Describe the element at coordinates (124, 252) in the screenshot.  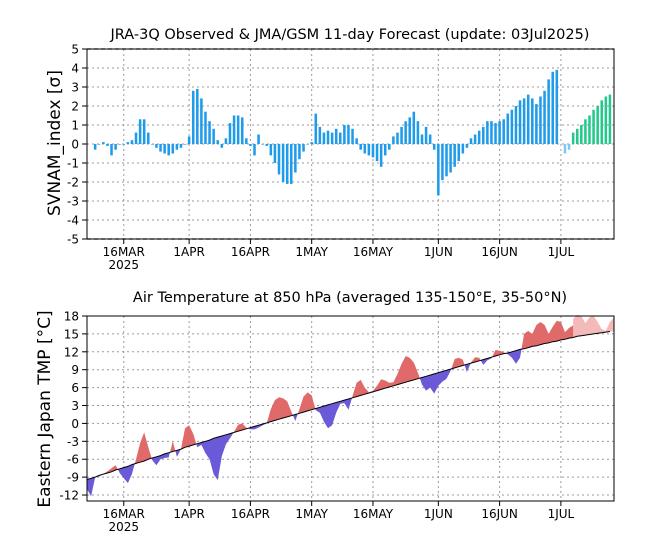
I see `svnam-x-tick-label: 16MAR` at that location.